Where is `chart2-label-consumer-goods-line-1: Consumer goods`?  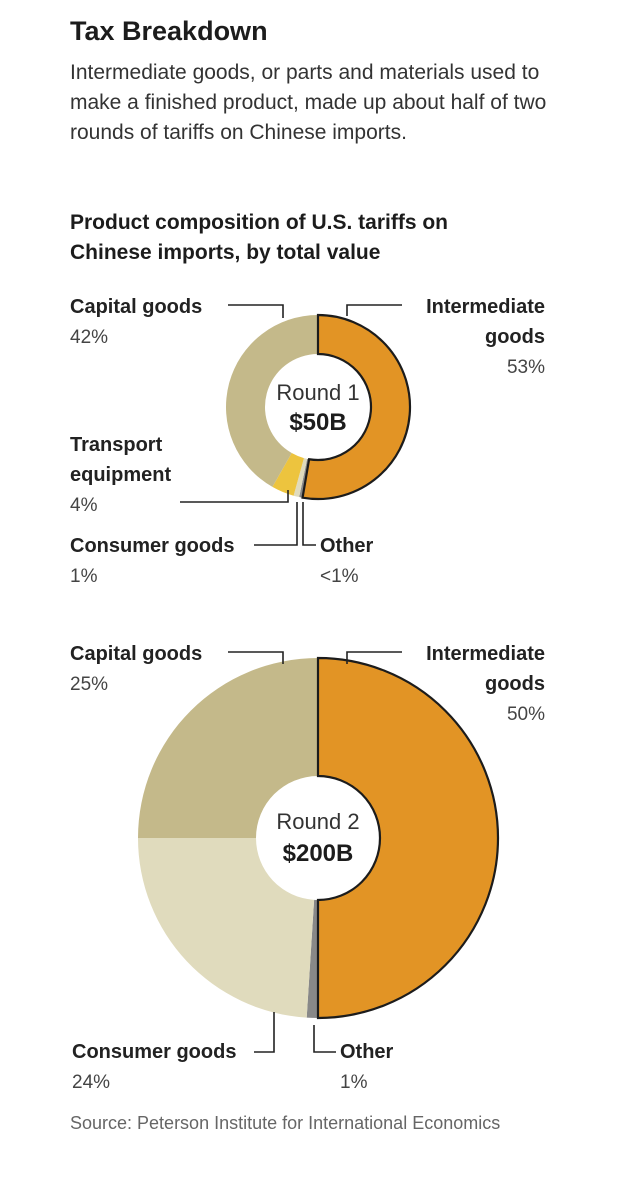
chart2-label-consumer-goods-line-1: Consumer goods is located at coordinates (154, 1052).